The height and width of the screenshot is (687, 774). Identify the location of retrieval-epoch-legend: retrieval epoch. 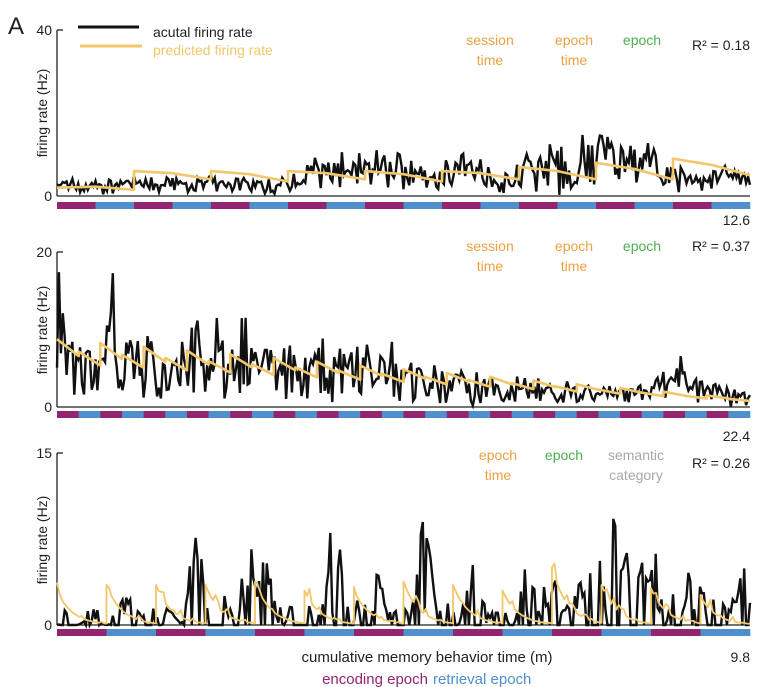
(482, 679).